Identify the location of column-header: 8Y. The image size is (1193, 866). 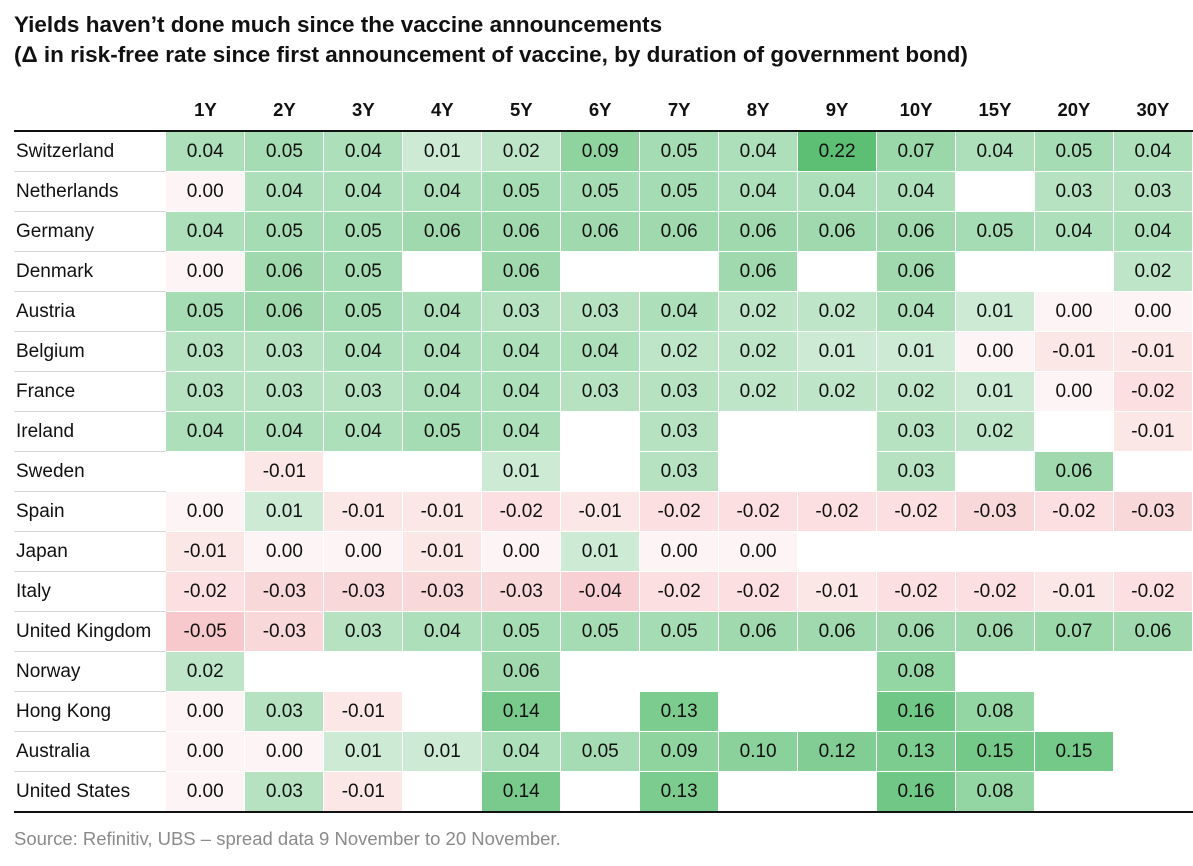
(758, 111).